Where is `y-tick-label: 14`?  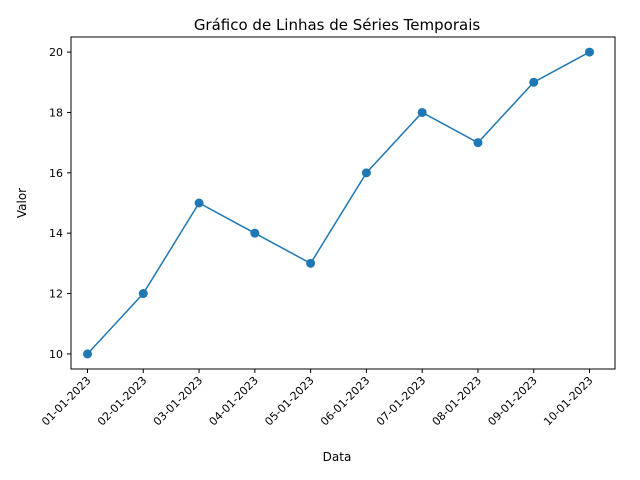
y-tick-label: 14 is located at coordinates (56, 233).